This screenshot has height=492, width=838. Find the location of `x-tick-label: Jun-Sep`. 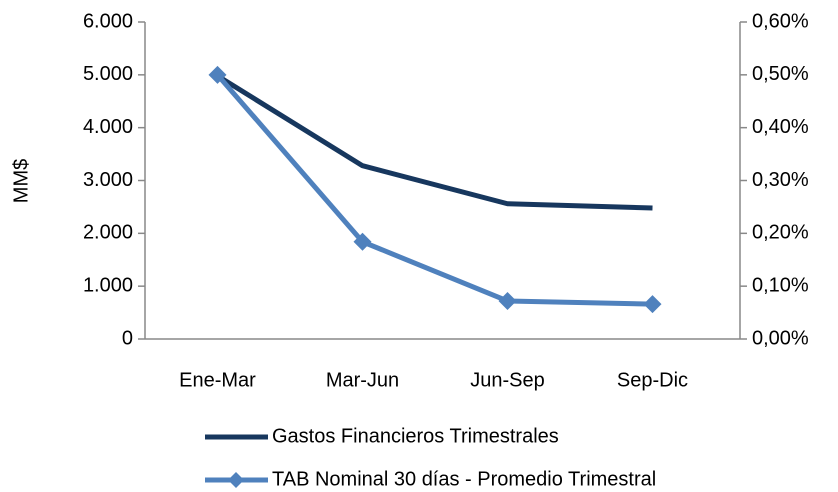

x-tick-label: Jun-Sep is located at coordinates (507, 380).